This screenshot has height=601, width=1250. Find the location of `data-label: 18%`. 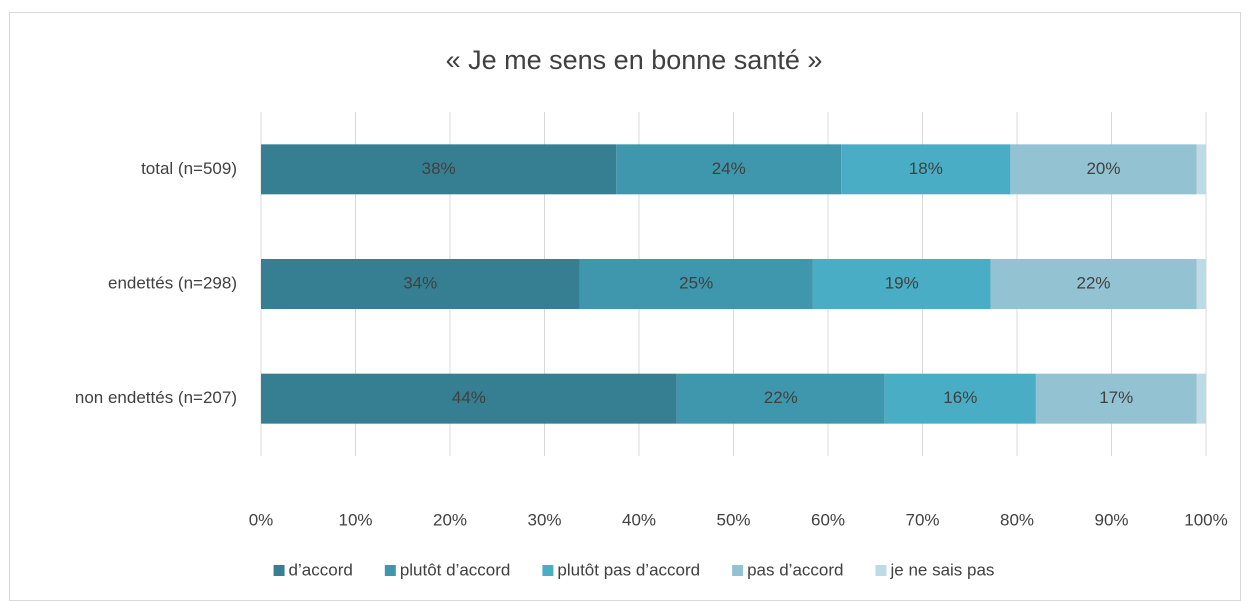

data-label: 18% is located at coordinates (926, 168).